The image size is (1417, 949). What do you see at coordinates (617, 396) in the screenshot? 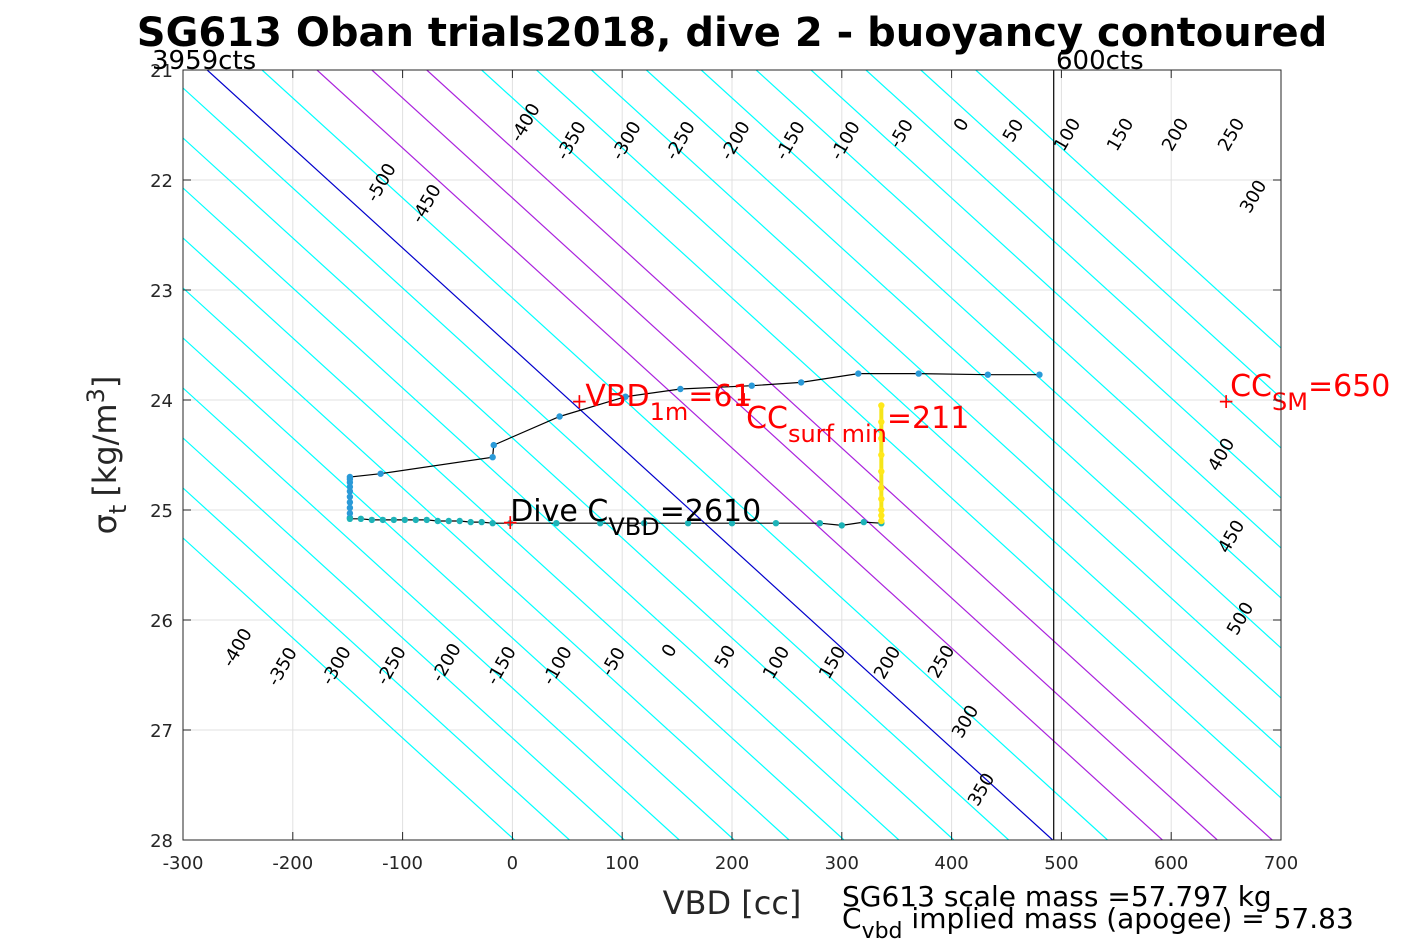
I see `vbd-1m-text: VBD` at bounding box center [617, 396].